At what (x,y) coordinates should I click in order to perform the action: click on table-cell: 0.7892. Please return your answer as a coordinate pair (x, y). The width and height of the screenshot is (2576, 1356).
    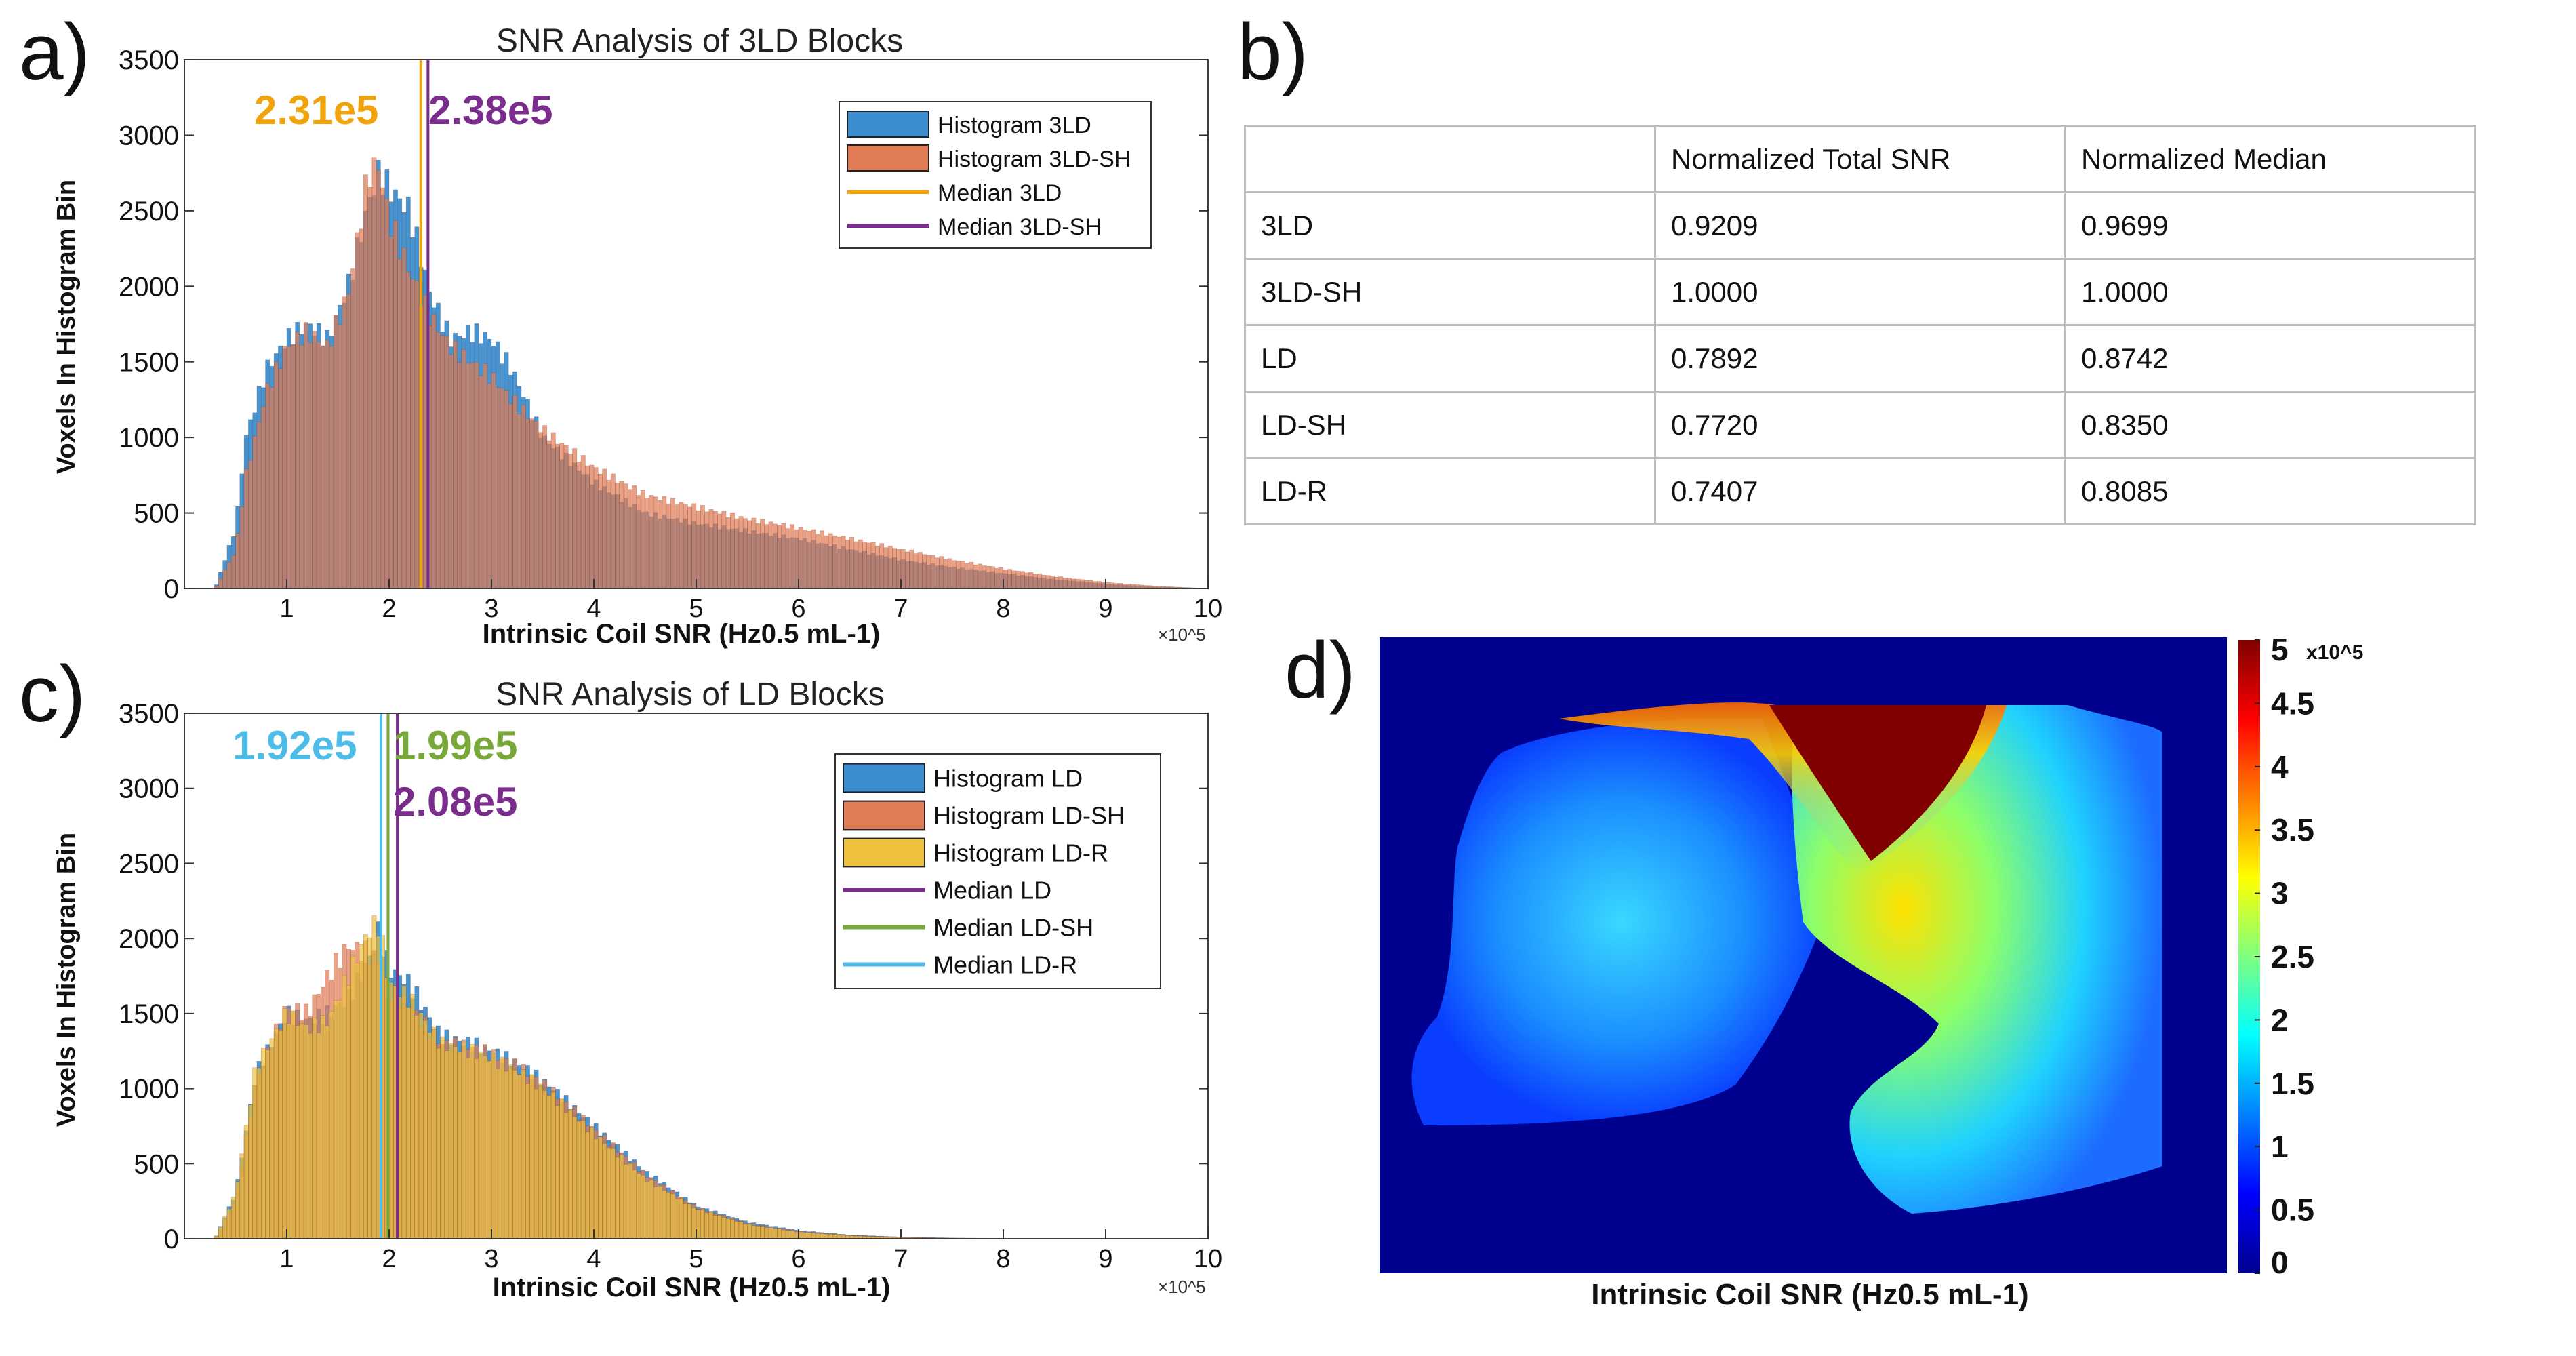
    Looking at the image, I should click on (1860, 358).